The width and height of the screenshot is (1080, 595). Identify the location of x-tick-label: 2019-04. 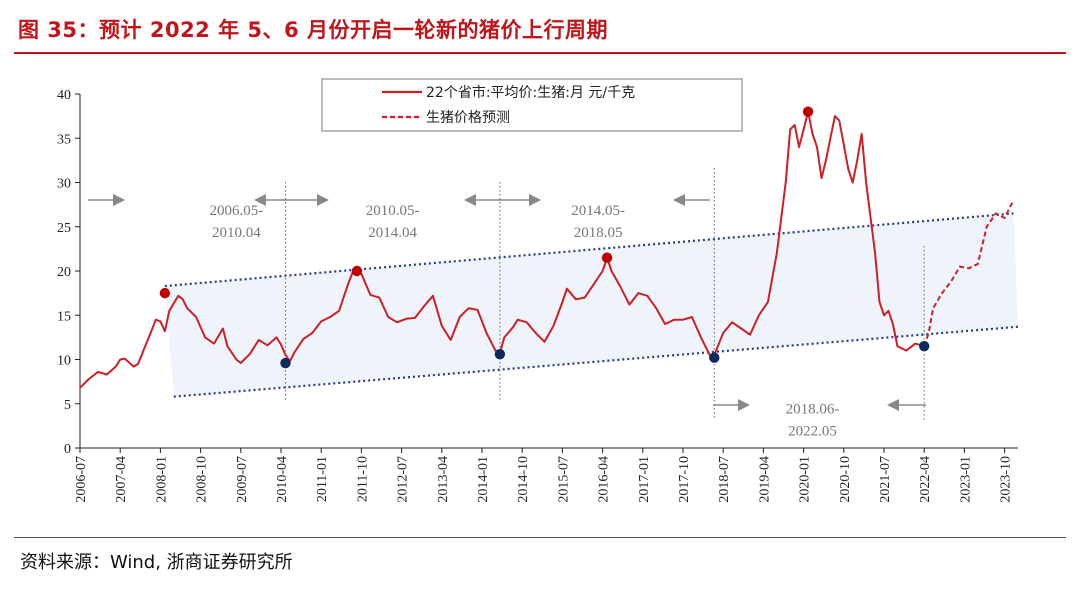
(764, 479).